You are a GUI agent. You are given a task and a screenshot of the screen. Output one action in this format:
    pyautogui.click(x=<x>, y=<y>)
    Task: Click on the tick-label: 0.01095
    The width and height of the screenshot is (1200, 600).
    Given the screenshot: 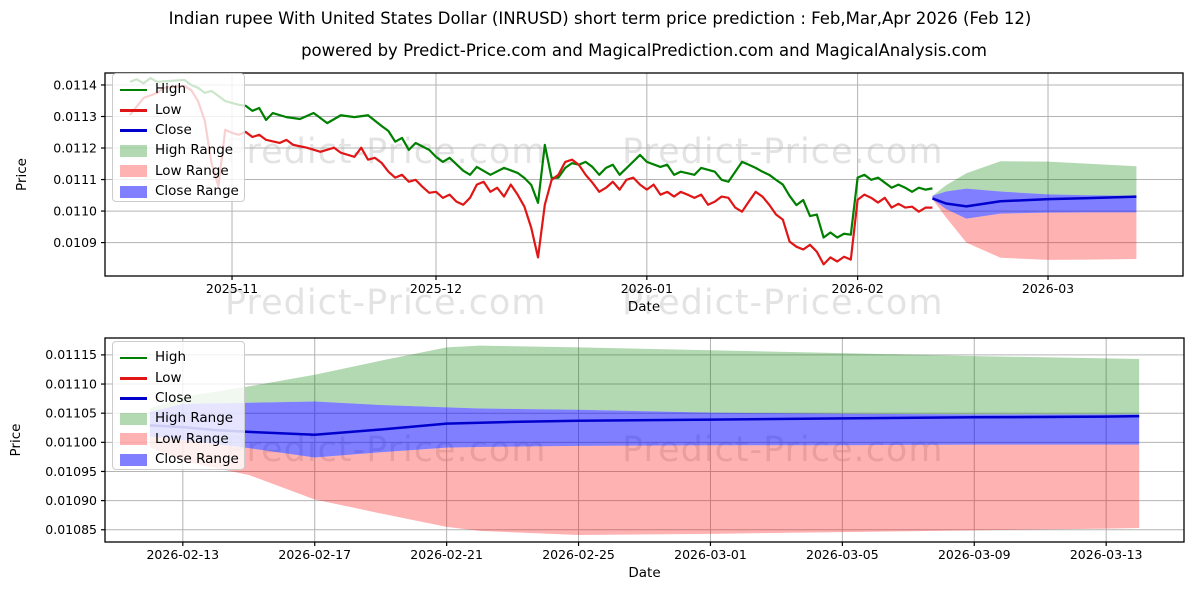 What is the action you would take?
    pyautogui.click(x=71, y=471)
    